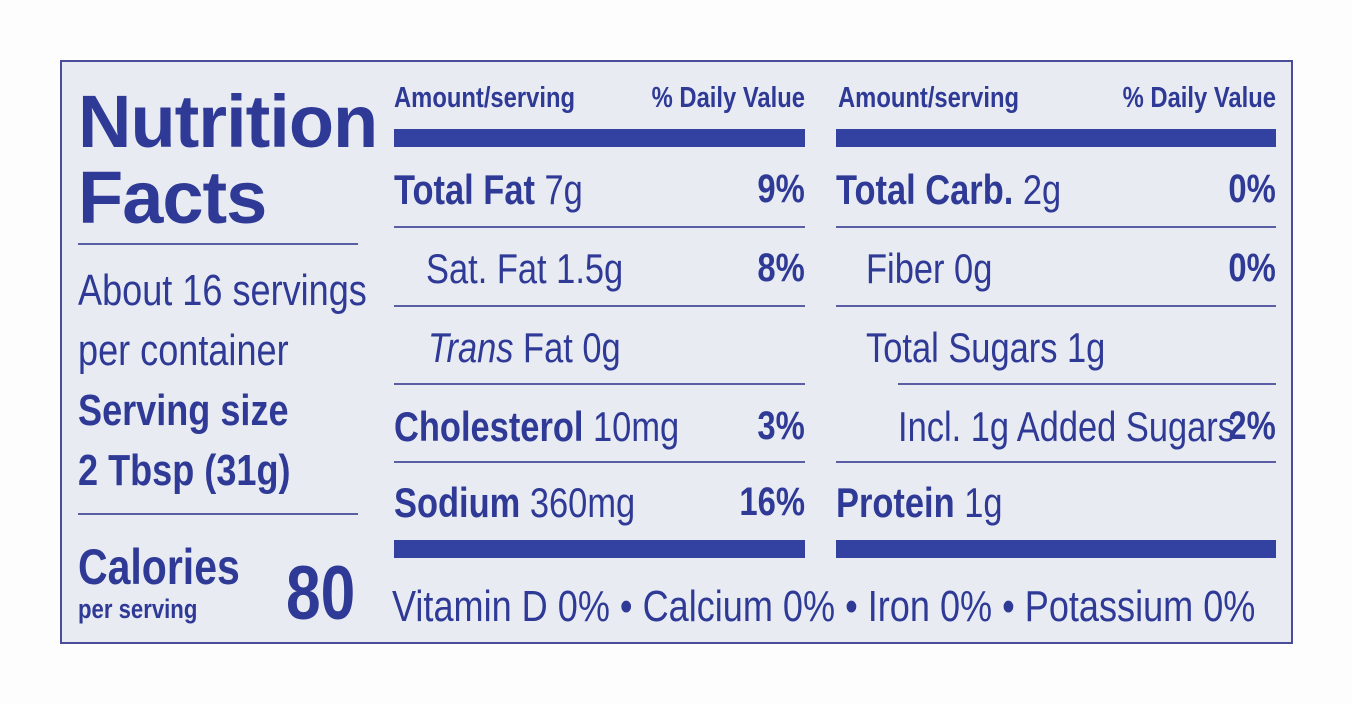  I want to click on nutrient-amount: 1.5g, so click(590, 268).